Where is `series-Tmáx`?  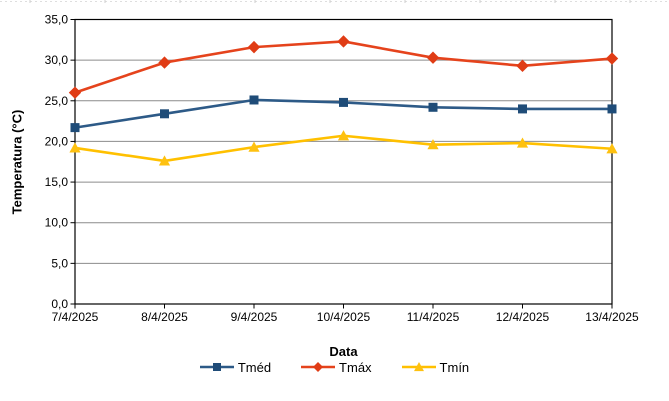 series-Tmáx is located at coordinates (343, 67).